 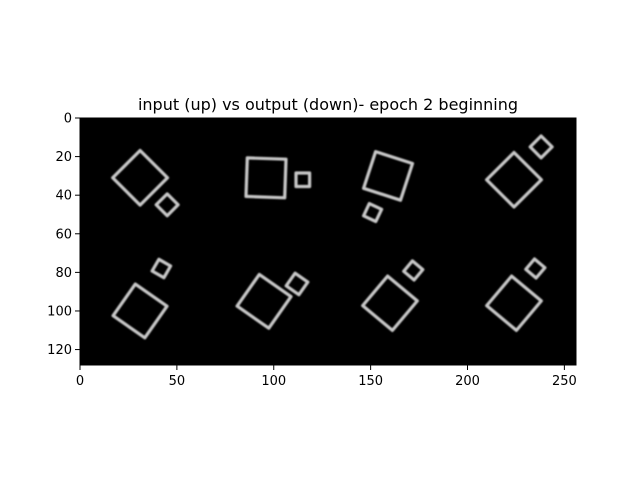 I want to click on x-tick-label: 50, so click(x=177, y=381).